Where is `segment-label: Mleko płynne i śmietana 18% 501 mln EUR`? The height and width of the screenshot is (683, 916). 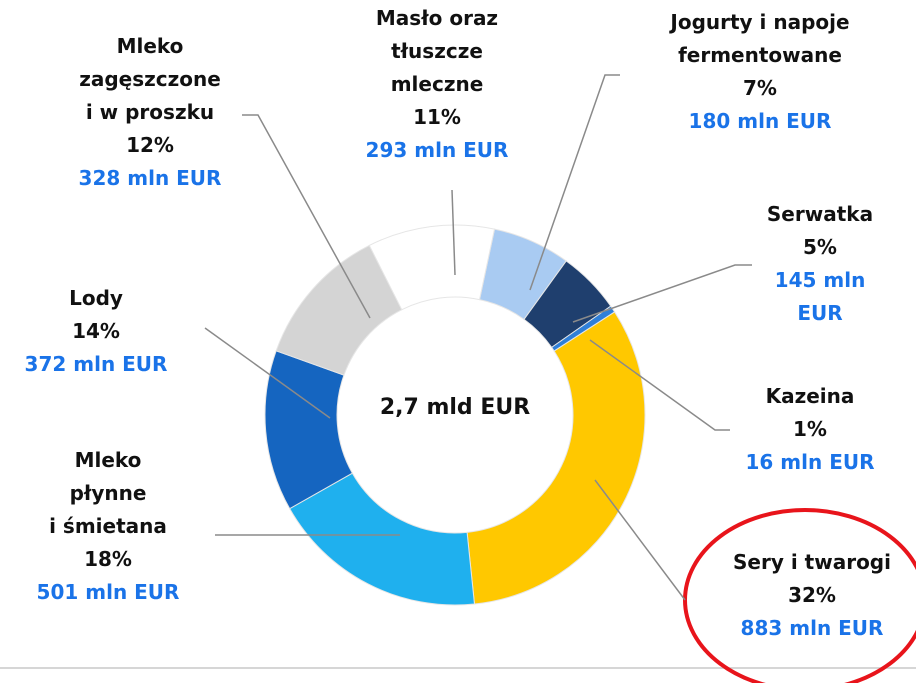
segment-label: Mleko płynne i śmietana 18% 501 mln EUR is located at coordinates (108, 526).